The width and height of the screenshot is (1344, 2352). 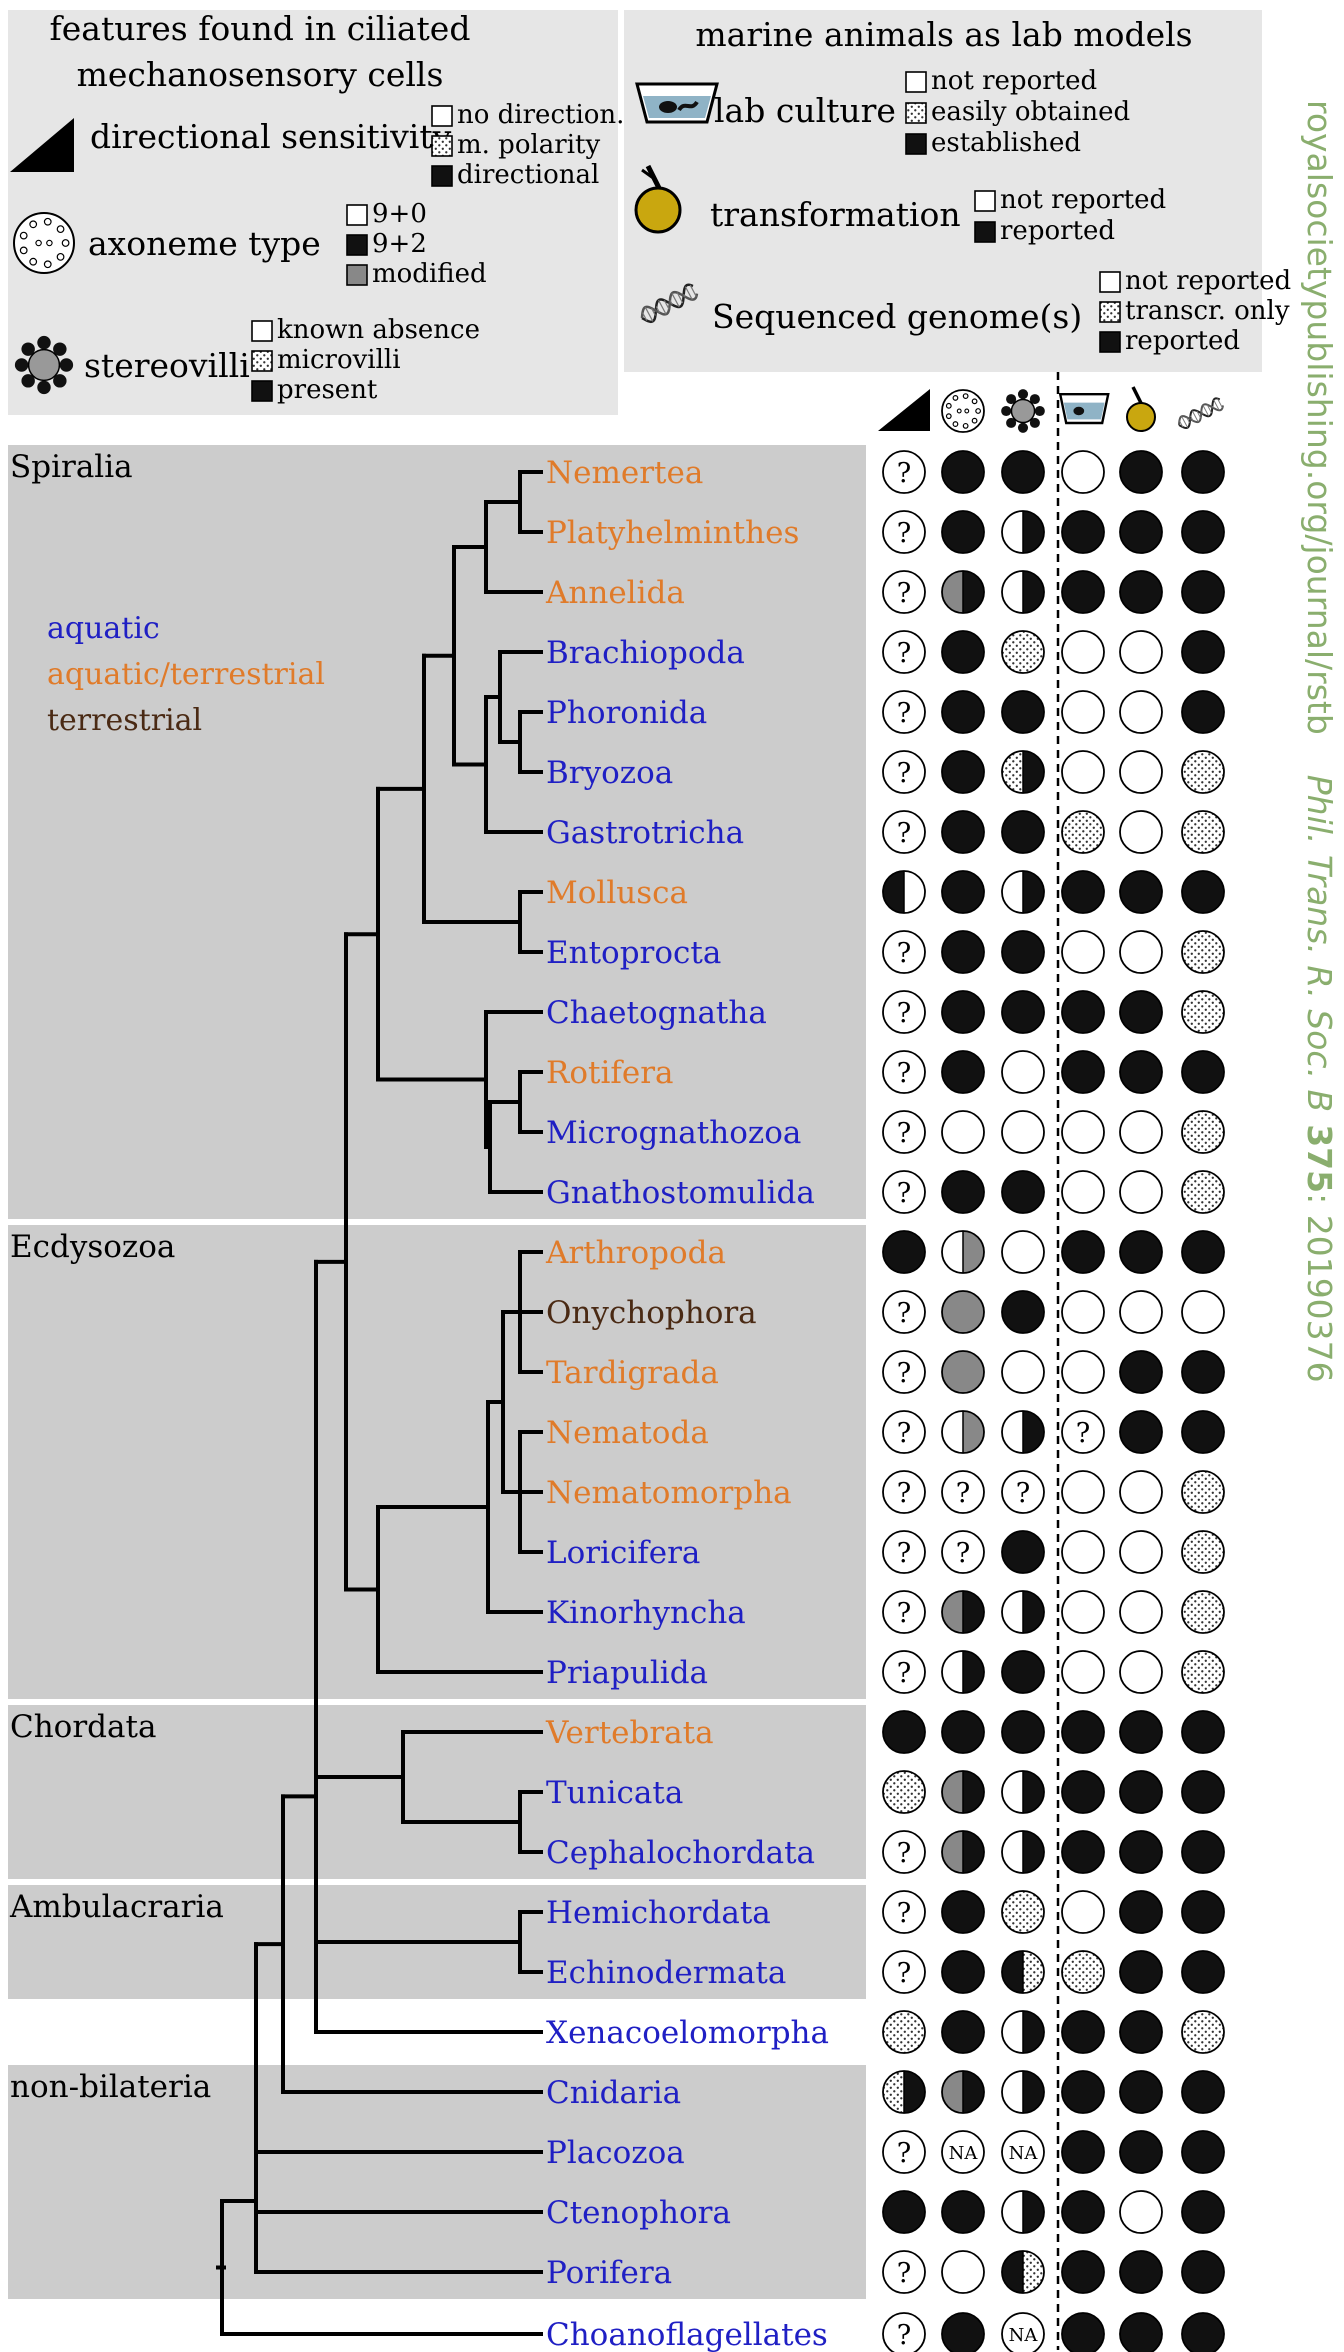 What do you see at coordinates (1006, 143) in the screenshot?
I see `legend-item-label: established` at bounding box center [1006, 143].